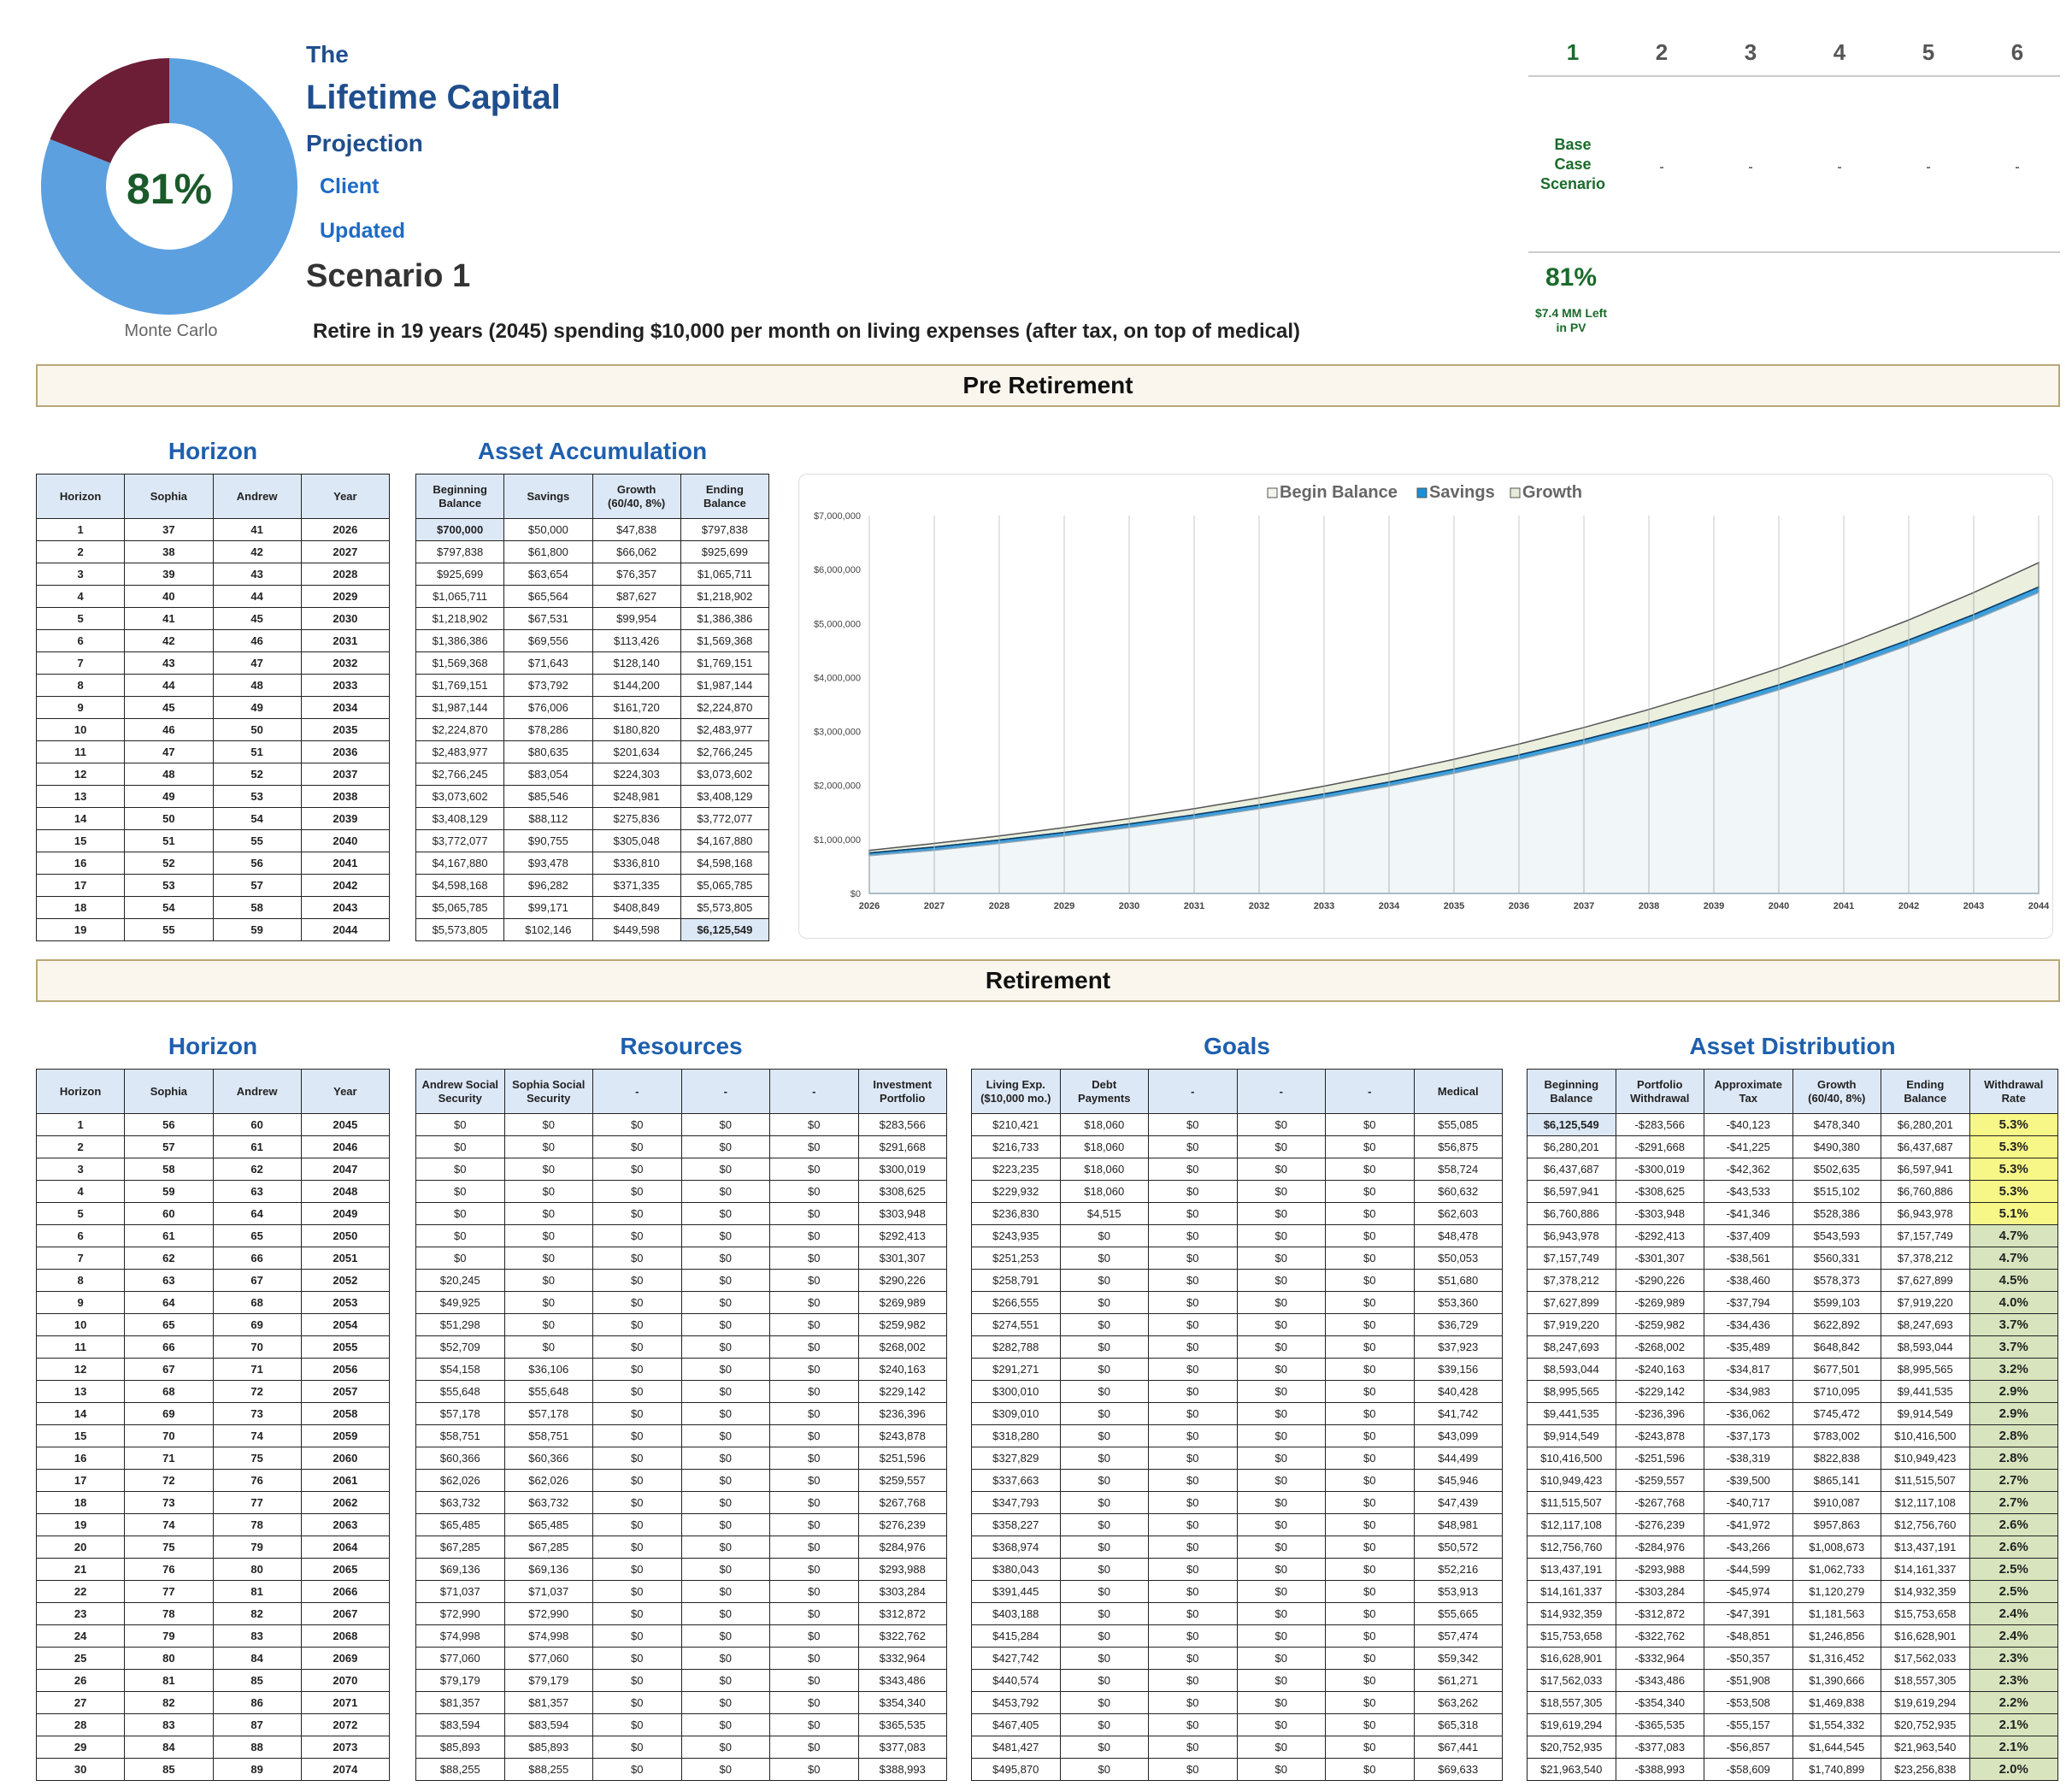  What do you see at coordinates (2039, 906) in the screenshot?
I see `x-tick-label: 2044` at bounding box center [2039, 906].